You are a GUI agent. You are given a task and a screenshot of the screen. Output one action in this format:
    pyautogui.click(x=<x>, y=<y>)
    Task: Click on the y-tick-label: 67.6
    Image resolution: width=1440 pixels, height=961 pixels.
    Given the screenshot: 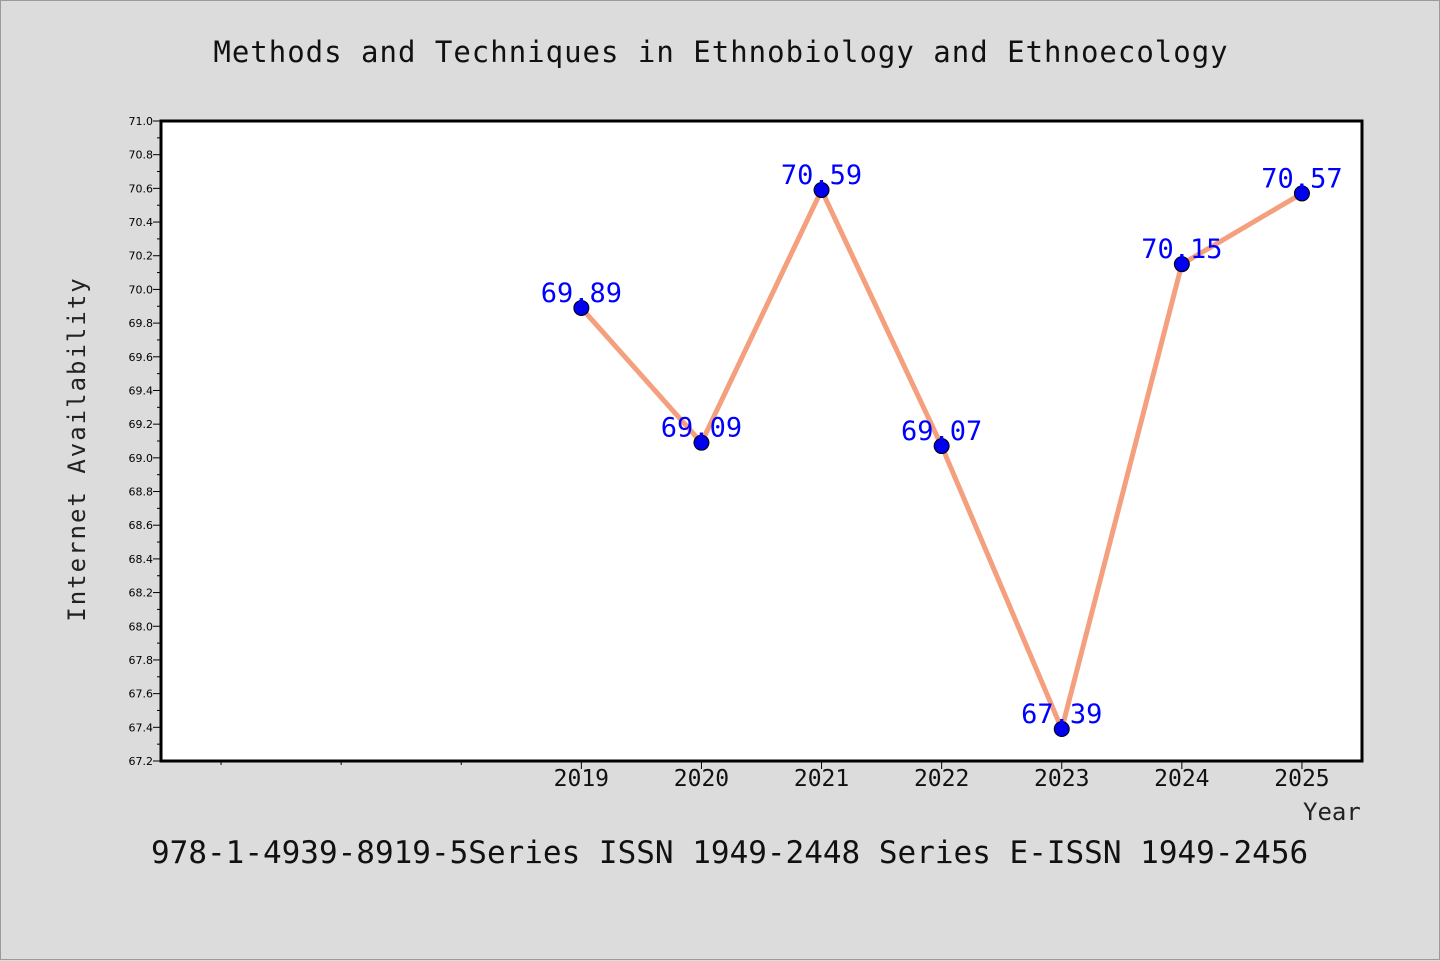 What is the action you would take?
    pyautogui.click(x=141, y=694)
    